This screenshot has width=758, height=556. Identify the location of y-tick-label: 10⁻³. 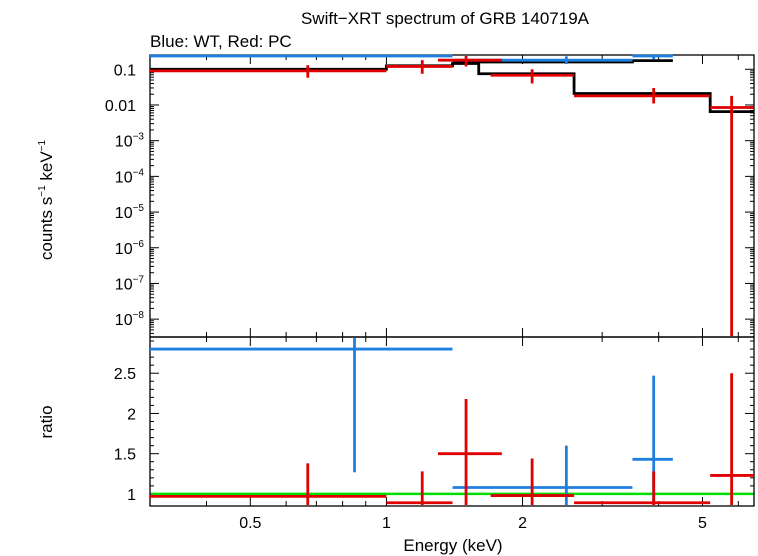
(130, 141).